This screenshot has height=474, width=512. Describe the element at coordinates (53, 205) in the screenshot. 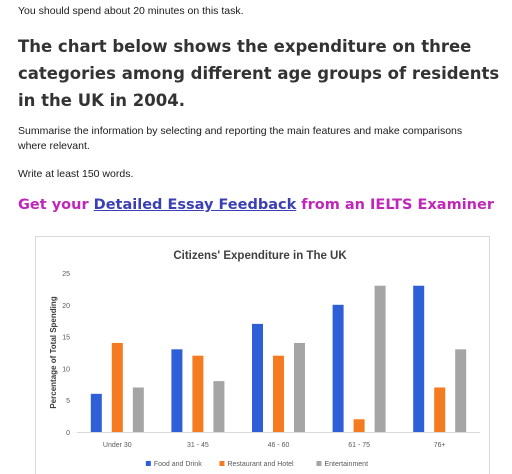

I see `promo-prefix: Get your` at that location.